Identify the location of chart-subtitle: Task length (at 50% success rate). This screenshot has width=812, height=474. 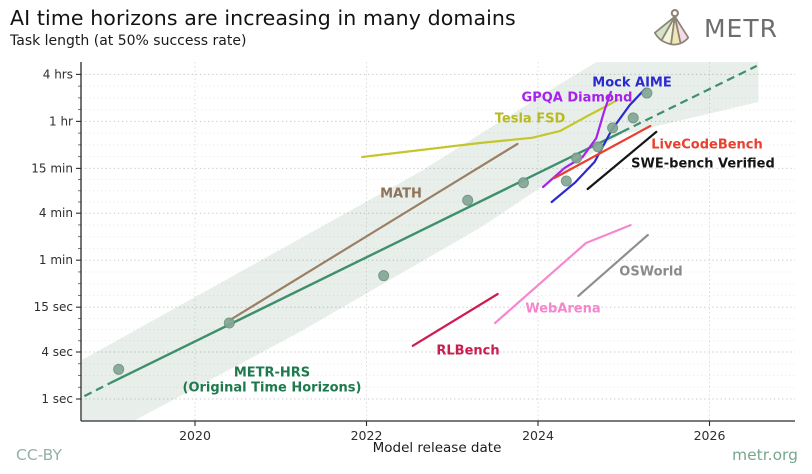
(128, 41).